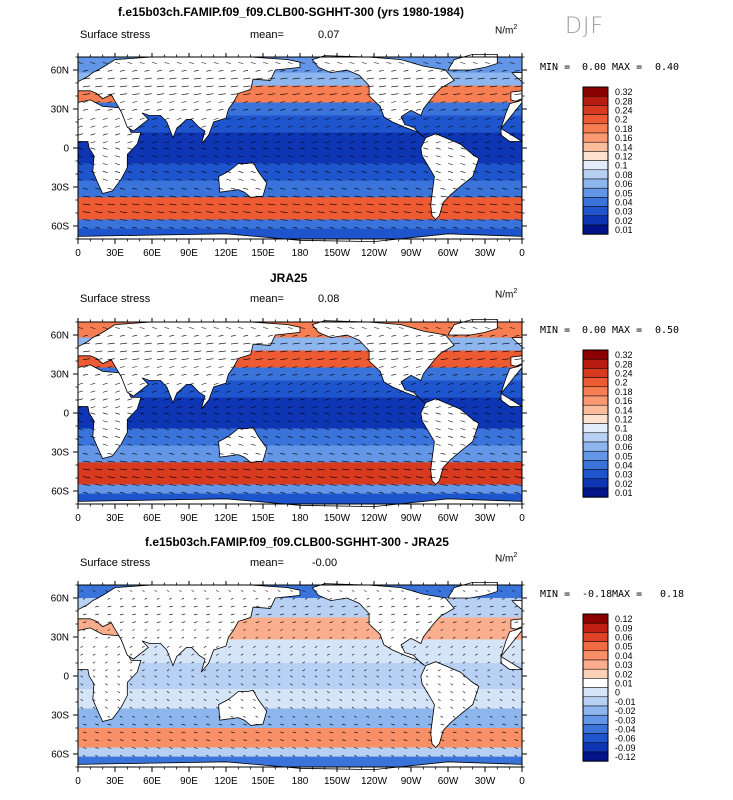 This screenshot has height=800, width=733. I want to click on colorbar-label: 0.08, so click(624, 438).